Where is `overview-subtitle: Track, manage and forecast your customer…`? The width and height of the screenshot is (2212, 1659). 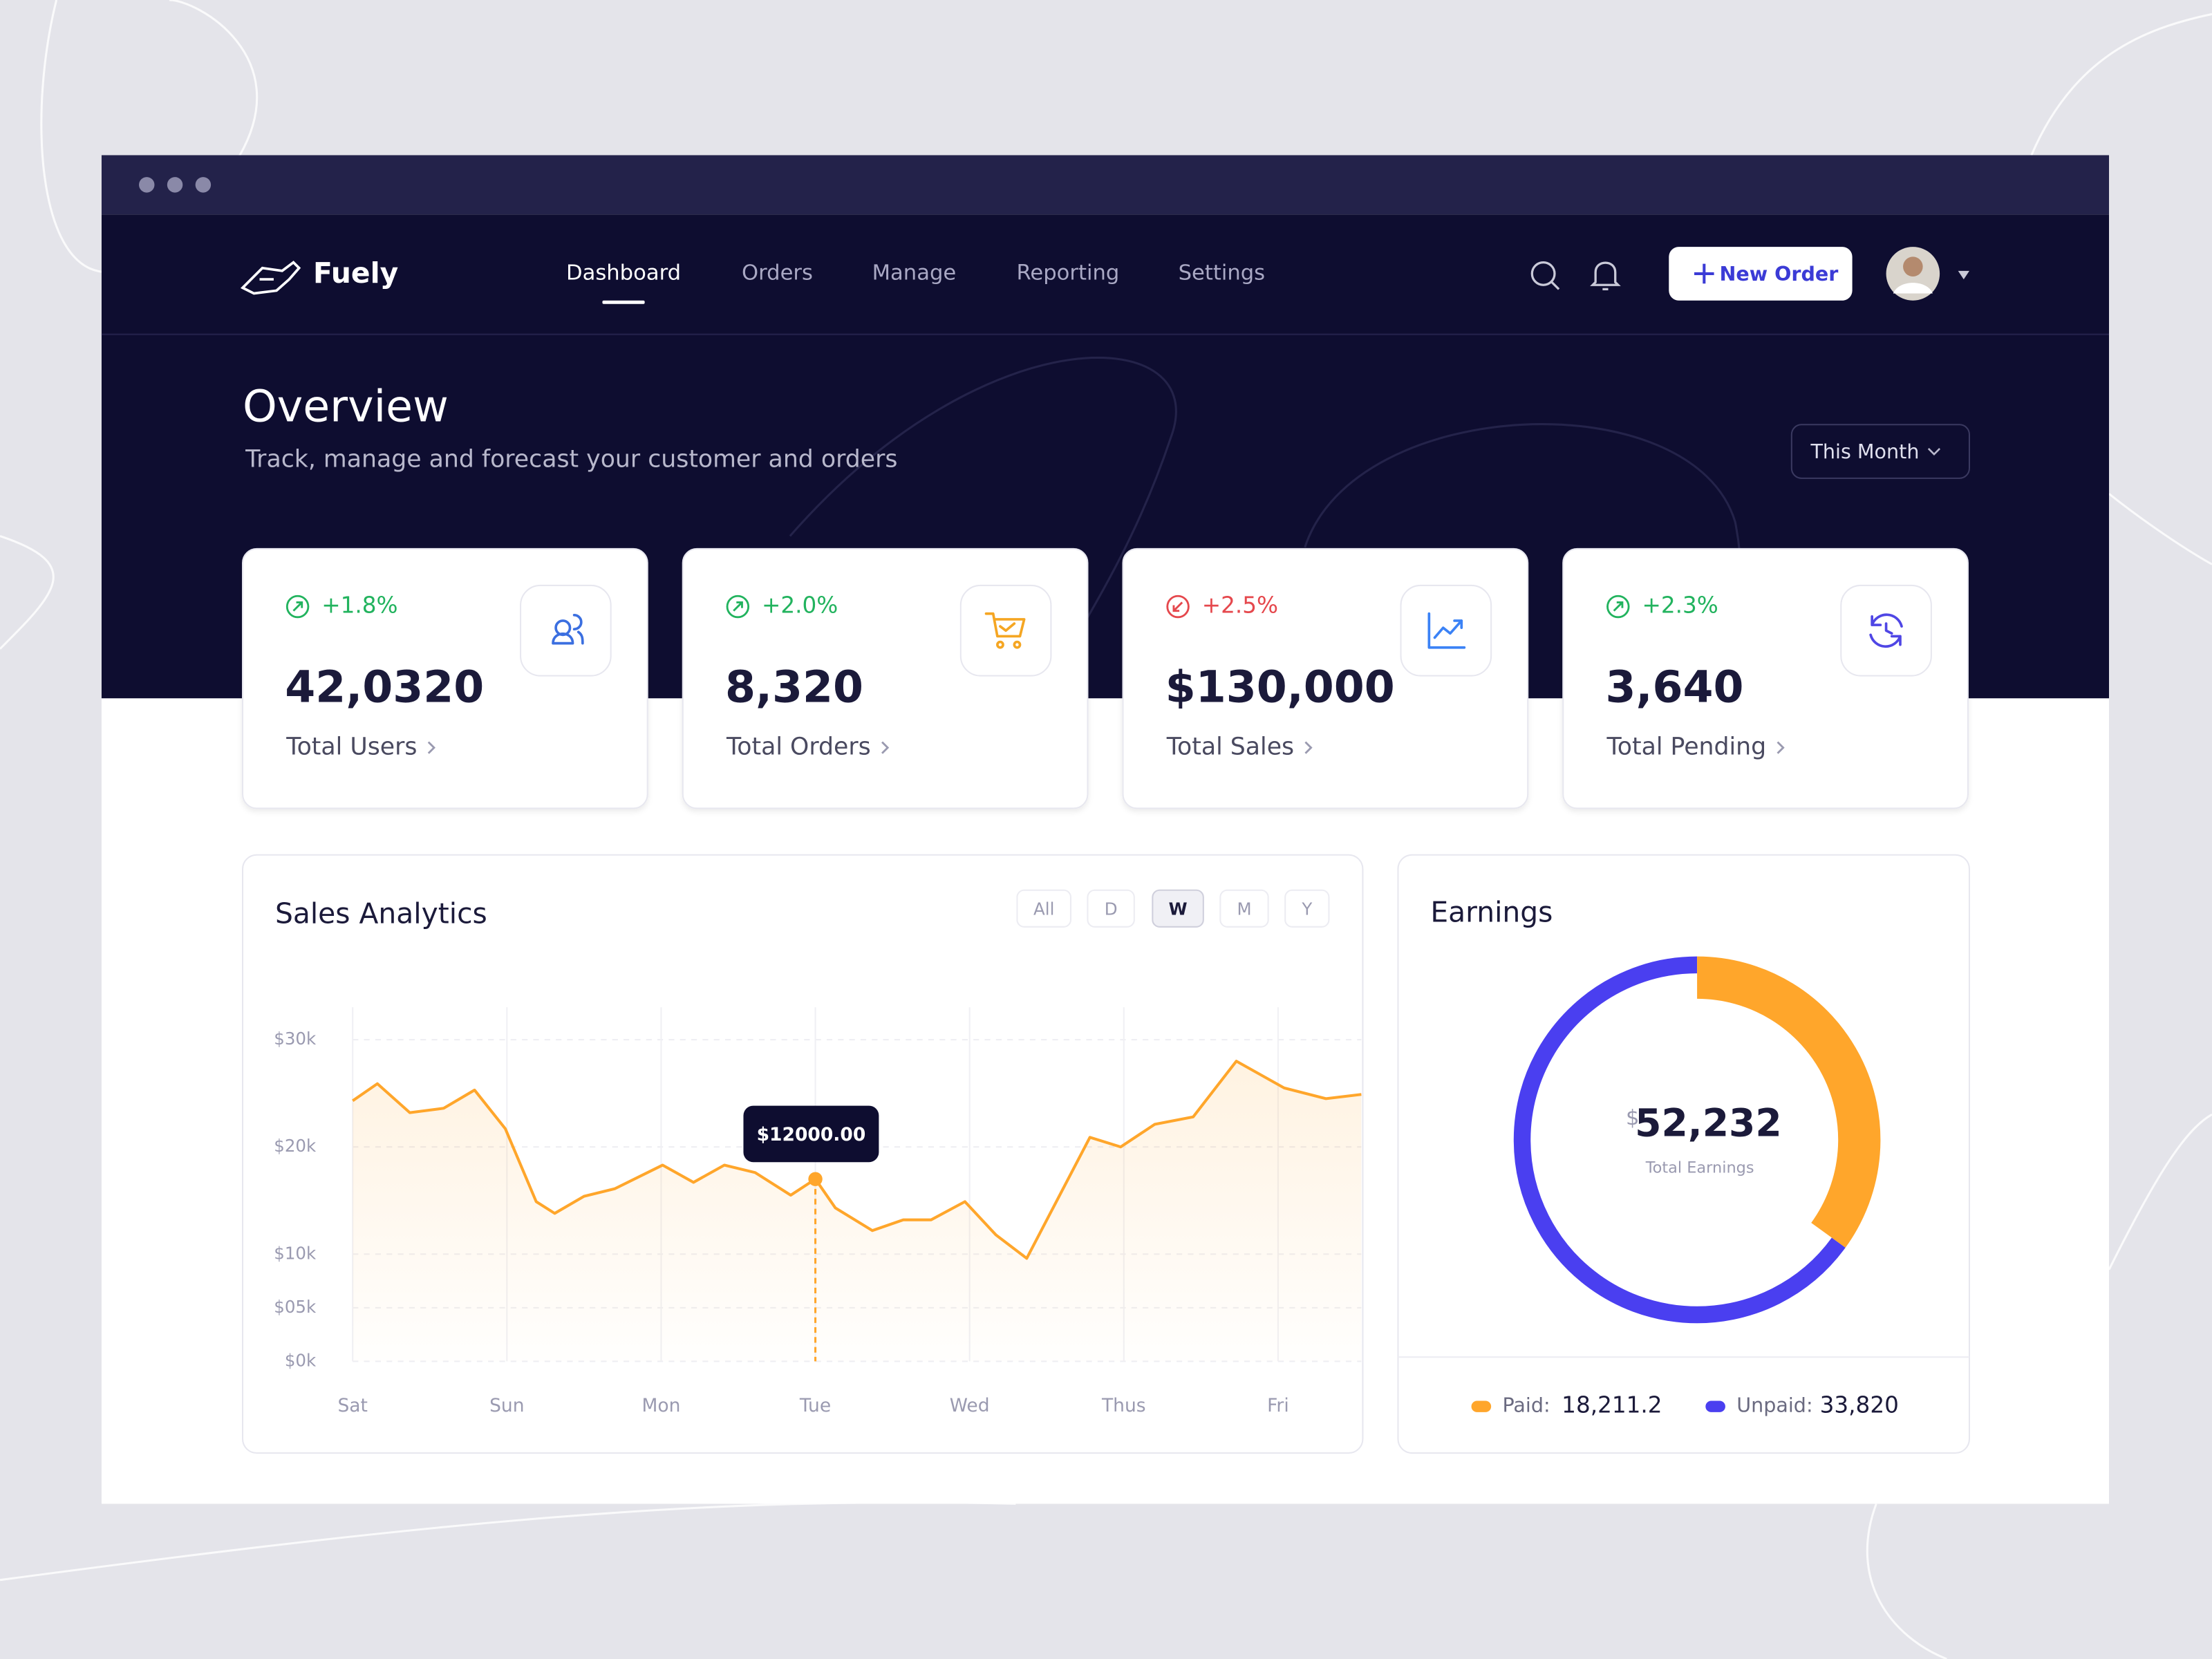 overview-subtitle: Track, manage and forecast your customer… is located at coordinates (571, 459).